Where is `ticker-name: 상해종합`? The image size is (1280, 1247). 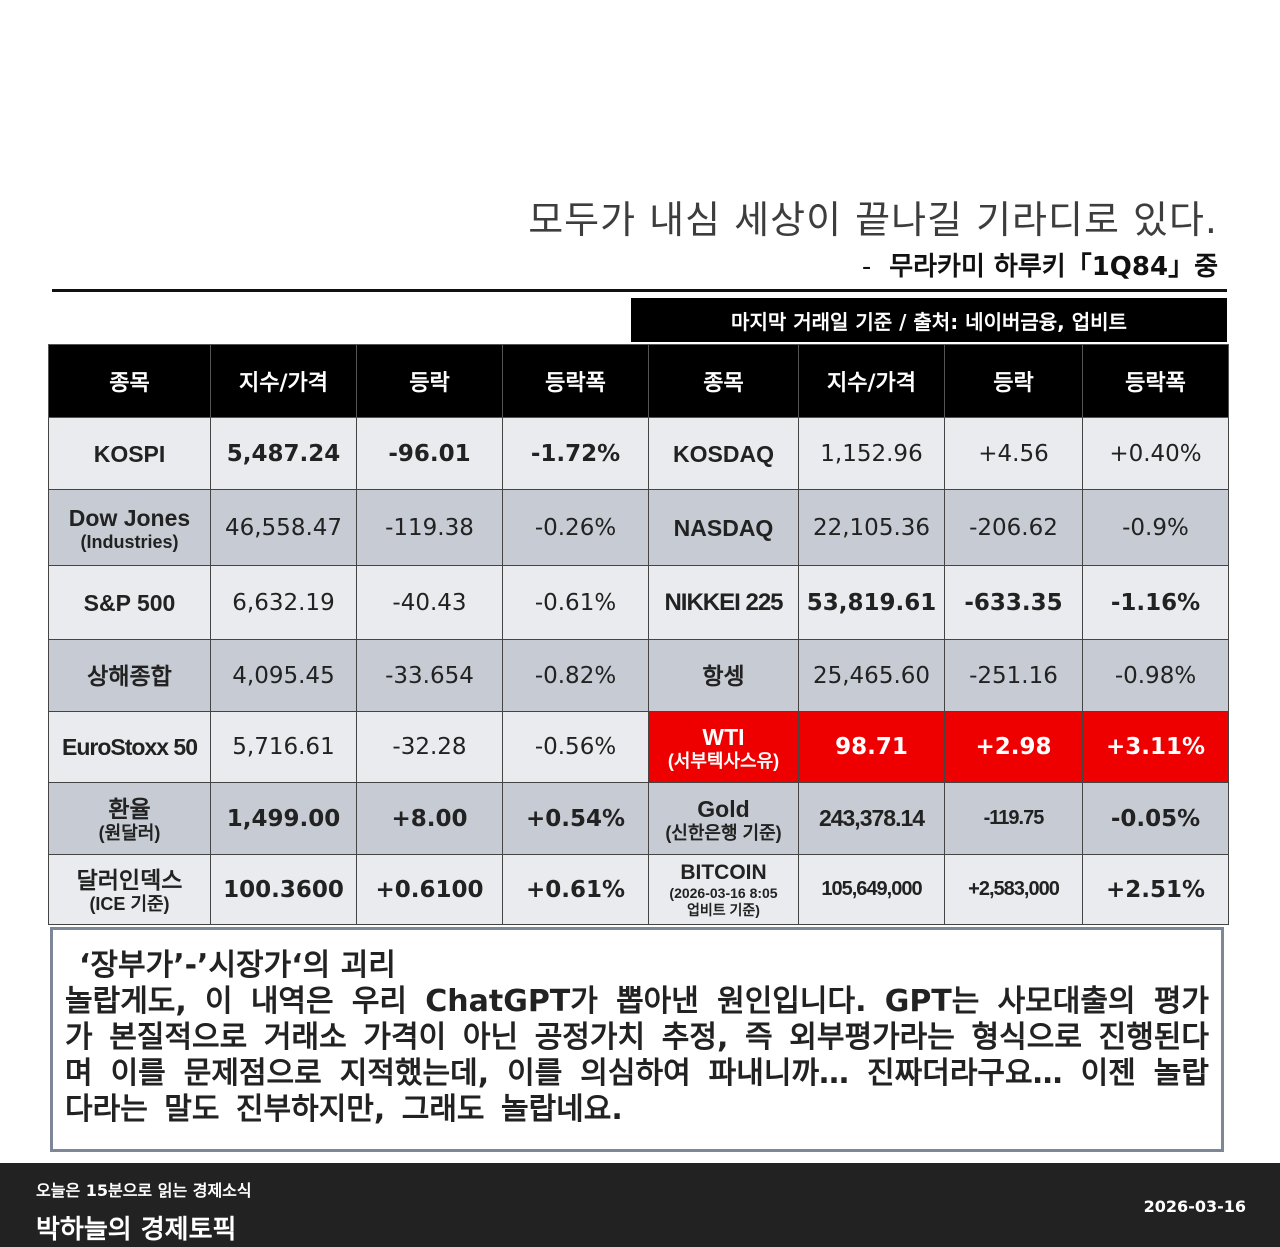
ticker-name: 상해종합 is located at coordinates (129, 675).